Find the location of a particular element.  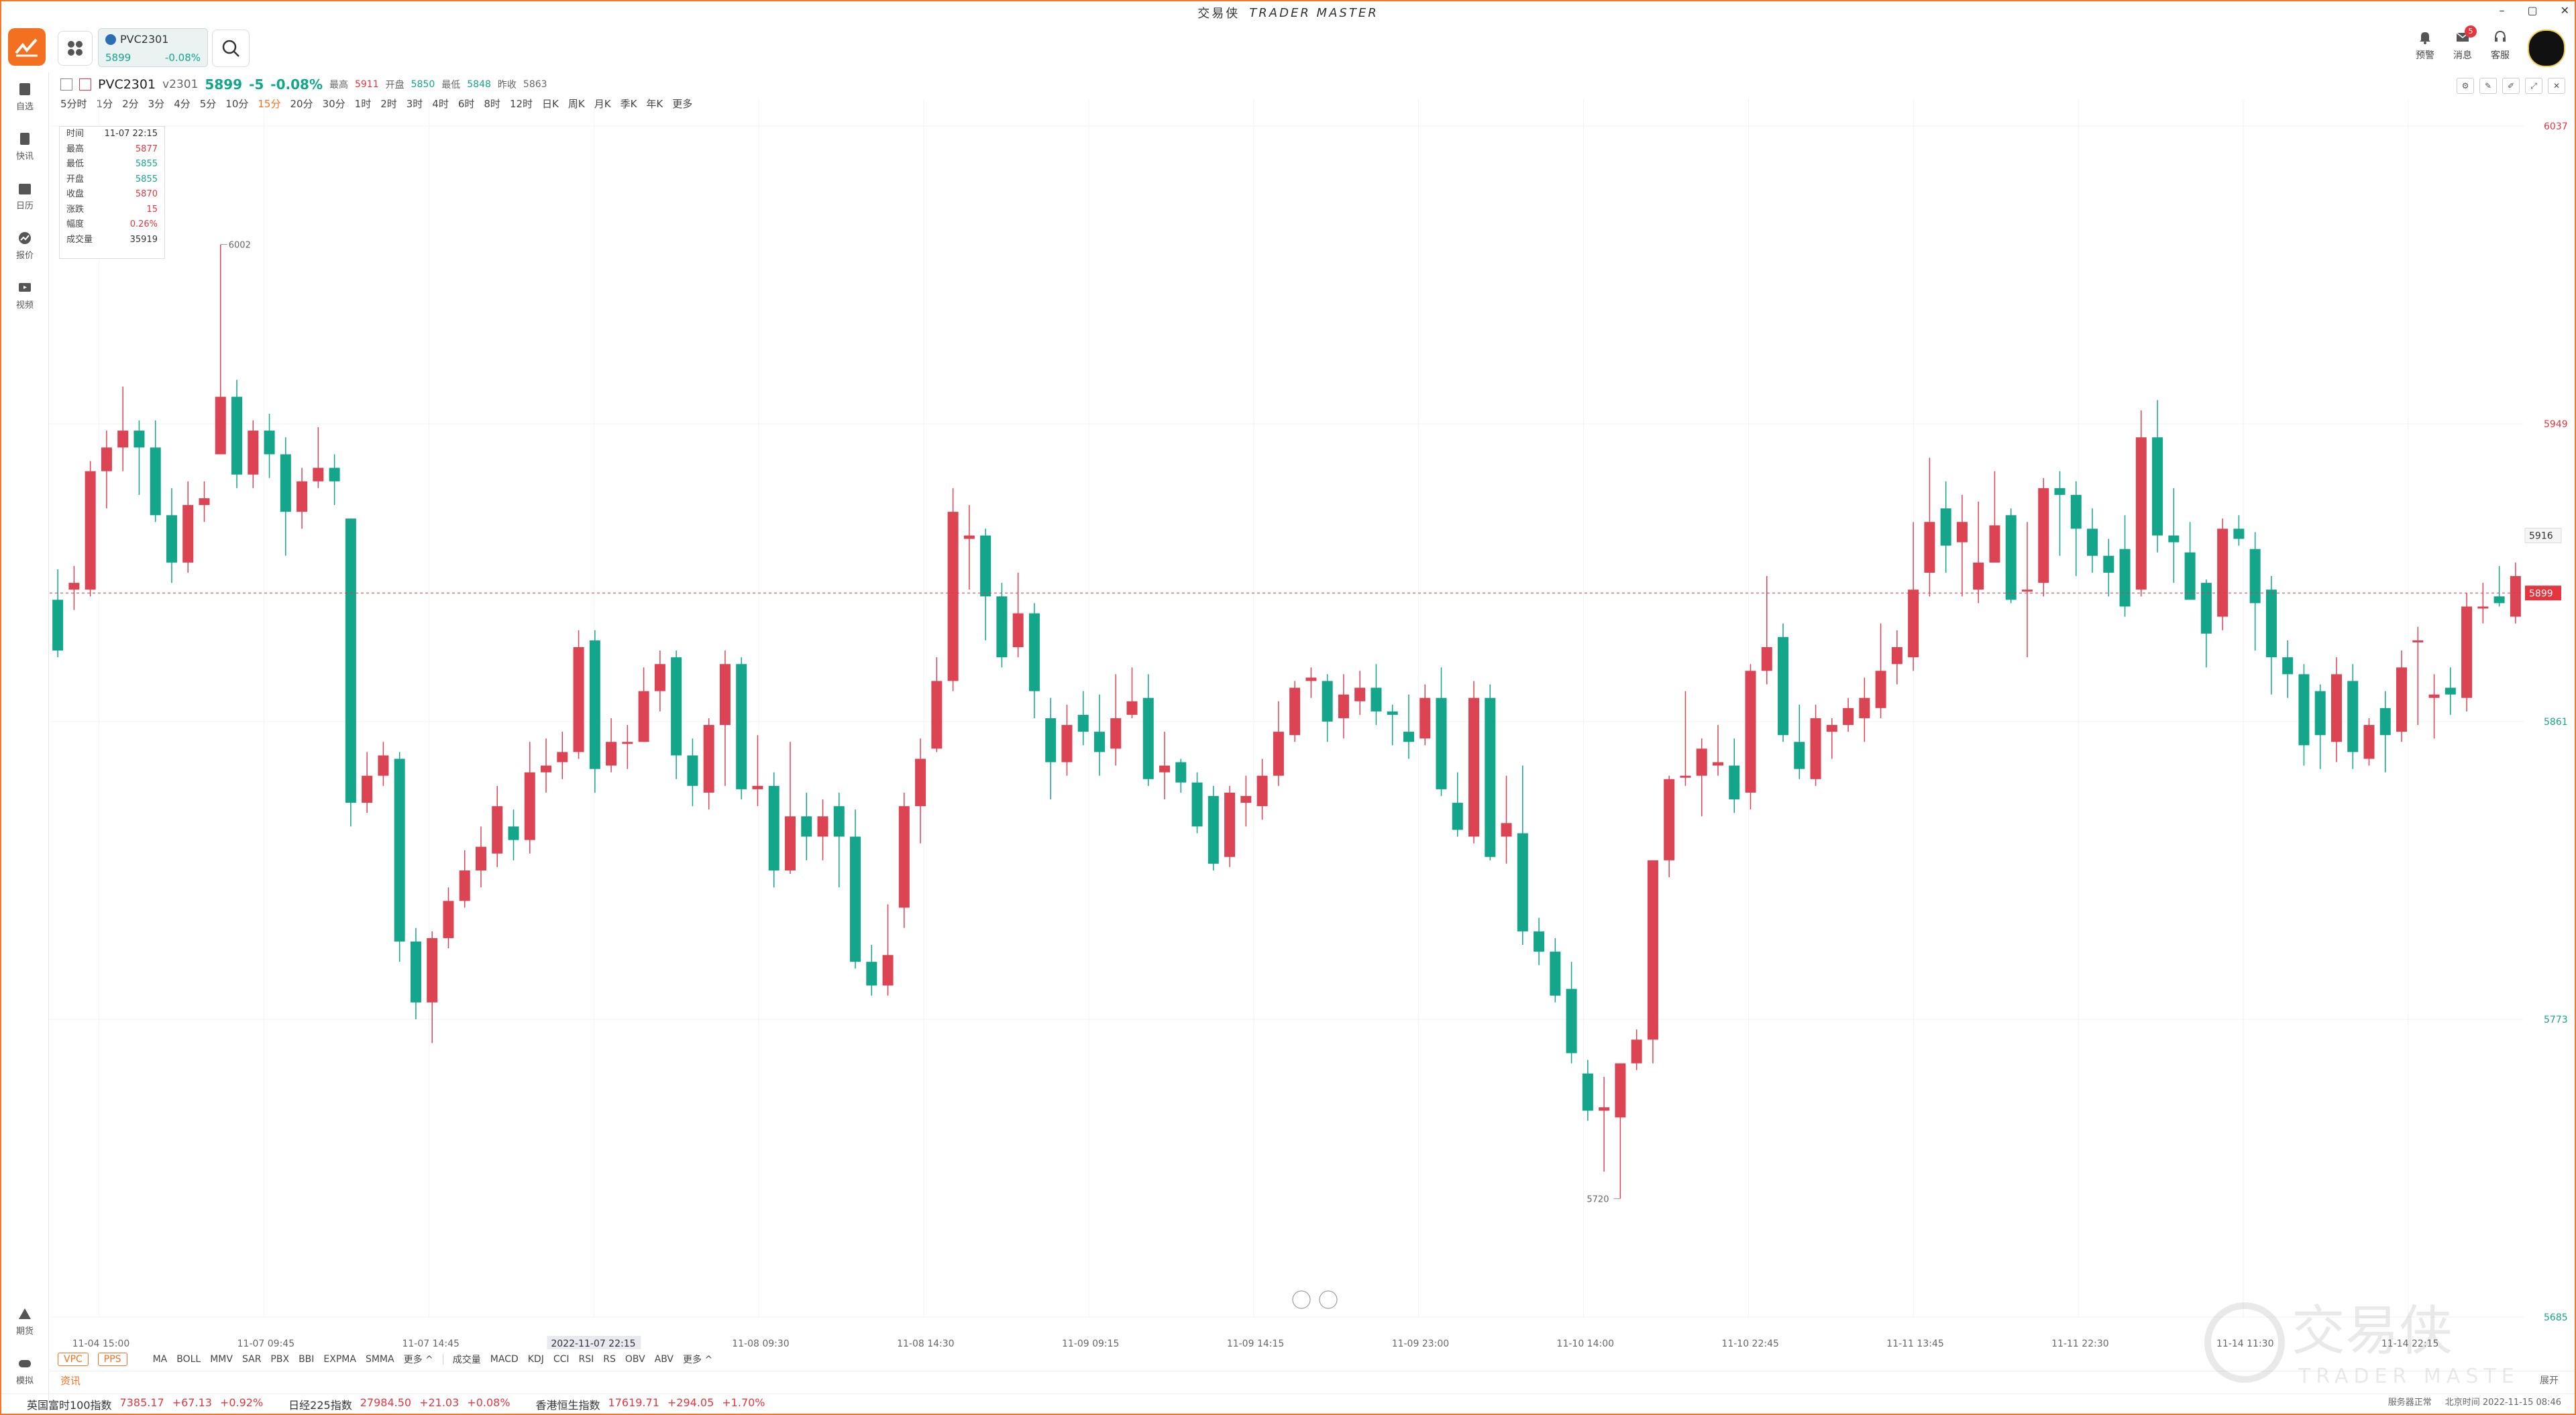

sidebar-item-calendar: 日历 is located at coordinates (24, 196).